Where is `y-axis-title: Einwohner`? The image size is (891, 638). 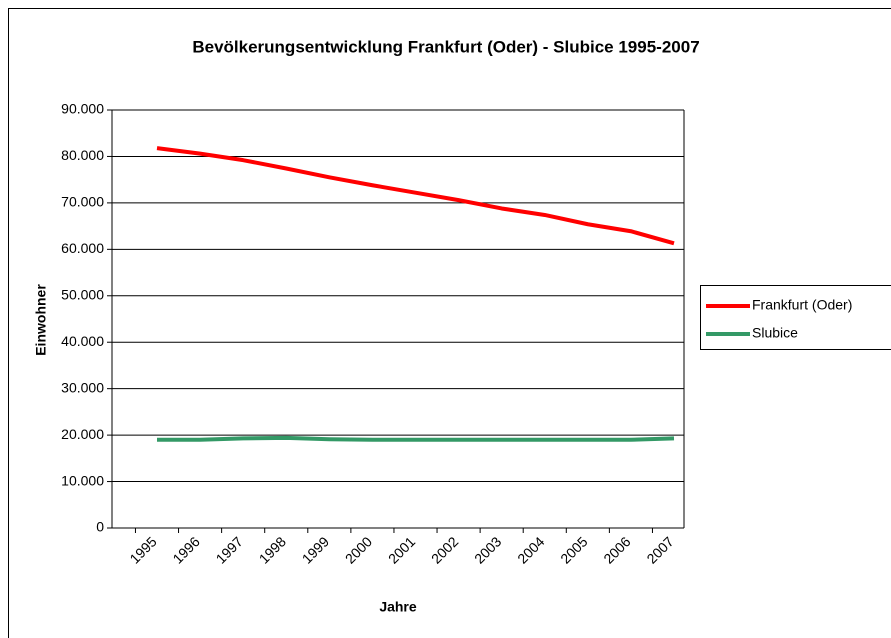
y-axis-title: Einwohner is located at coordinates (41, 320).